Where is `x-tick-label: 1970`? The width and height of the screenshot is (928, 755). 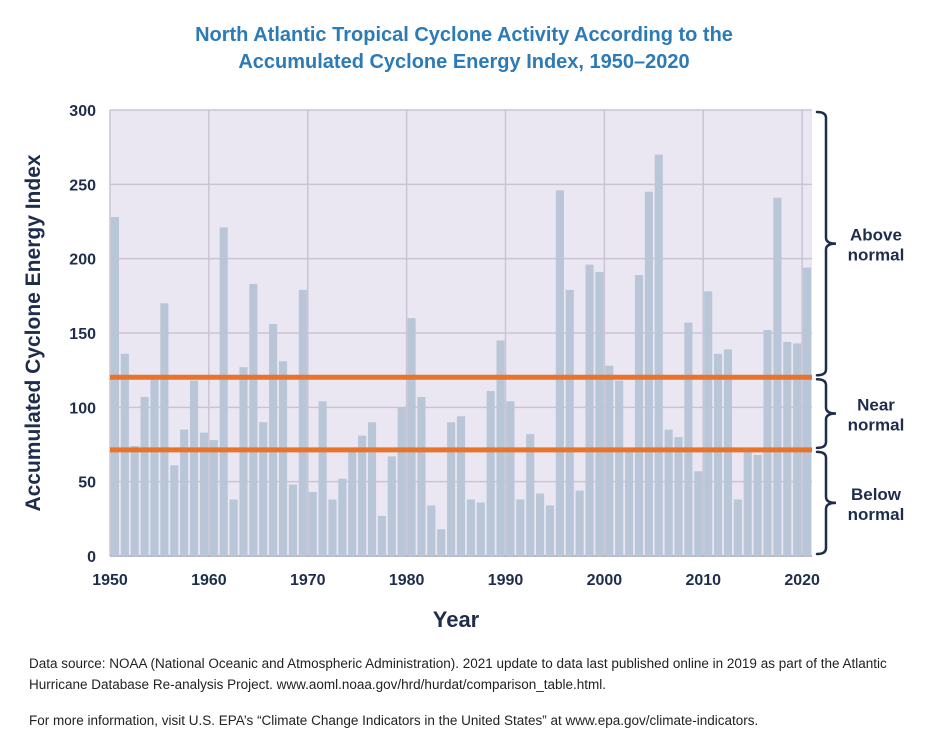
x-tick-label: 1970 is located at coordinates (308, 580).